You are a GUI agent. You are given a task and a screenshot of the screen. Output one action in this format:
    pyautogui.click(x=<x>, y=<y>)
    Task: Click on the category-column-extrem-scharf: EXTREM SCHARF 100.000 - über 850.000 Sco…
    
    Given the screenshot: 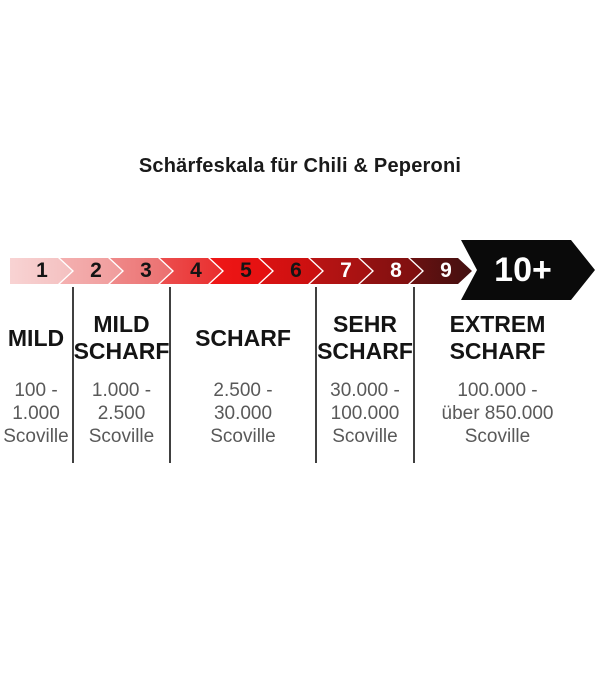 What is the action you would take?
    pyautogui.click(x=497, y=380)
    